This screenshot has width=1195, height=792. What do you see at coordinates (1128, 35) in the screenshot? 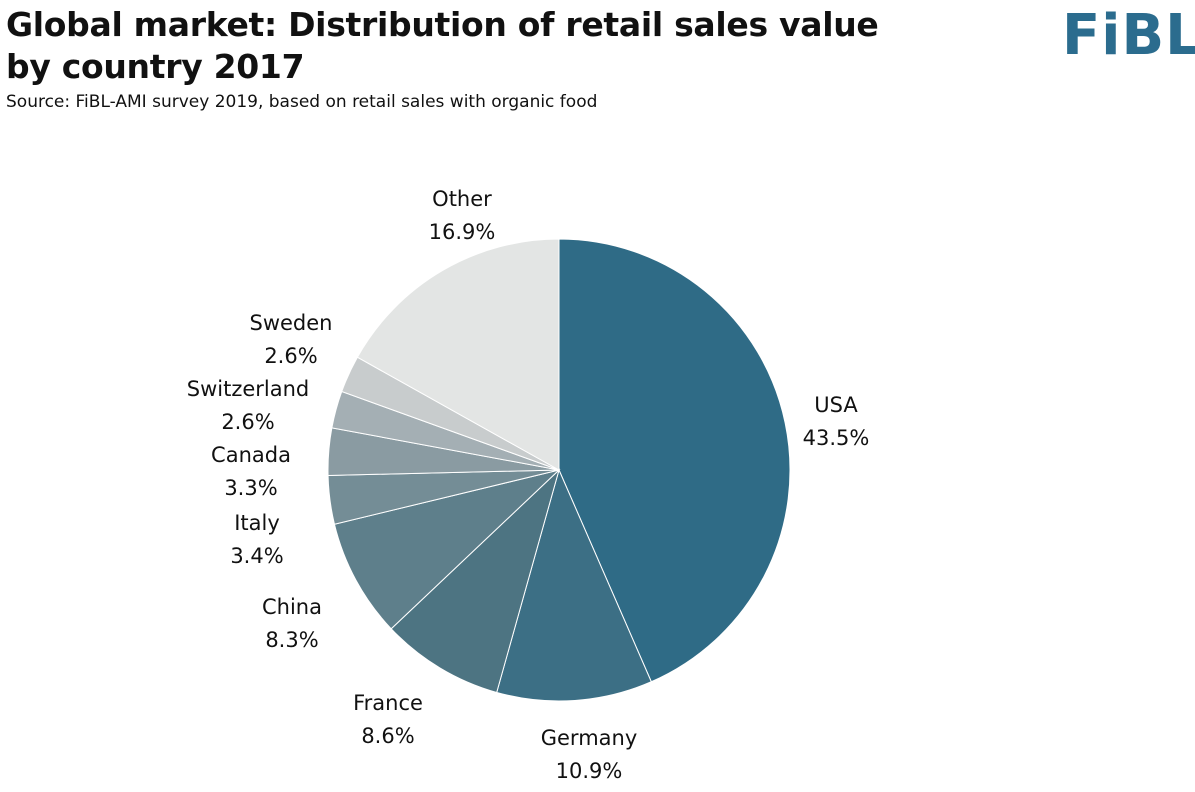
I see `fibl-logo: FiBL` at bounding box center [1128, 35].